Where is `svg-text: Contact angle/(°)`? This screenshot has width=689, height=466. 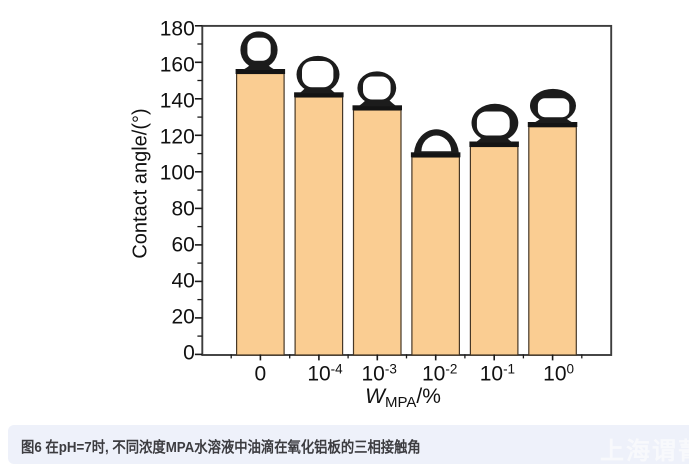
svg-text: Contact angle/(°) is located at coordinates (141, 183).